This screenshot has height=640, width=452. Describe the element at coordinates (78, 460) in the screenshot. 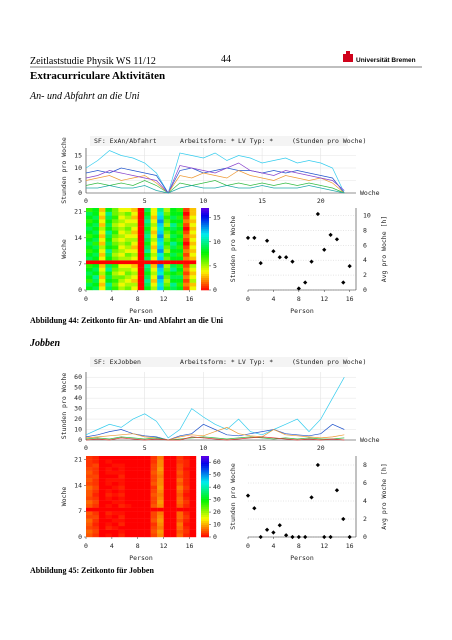

I see `y-tick-label: 21` at that location.